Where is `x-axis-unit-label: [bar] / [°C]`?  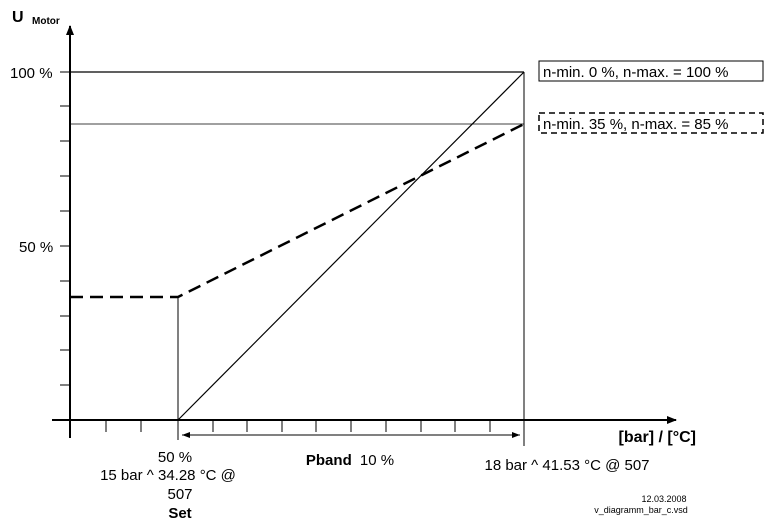
x-axis-unit-label: [bar] / [°C] is located at coordinates (658, 437).